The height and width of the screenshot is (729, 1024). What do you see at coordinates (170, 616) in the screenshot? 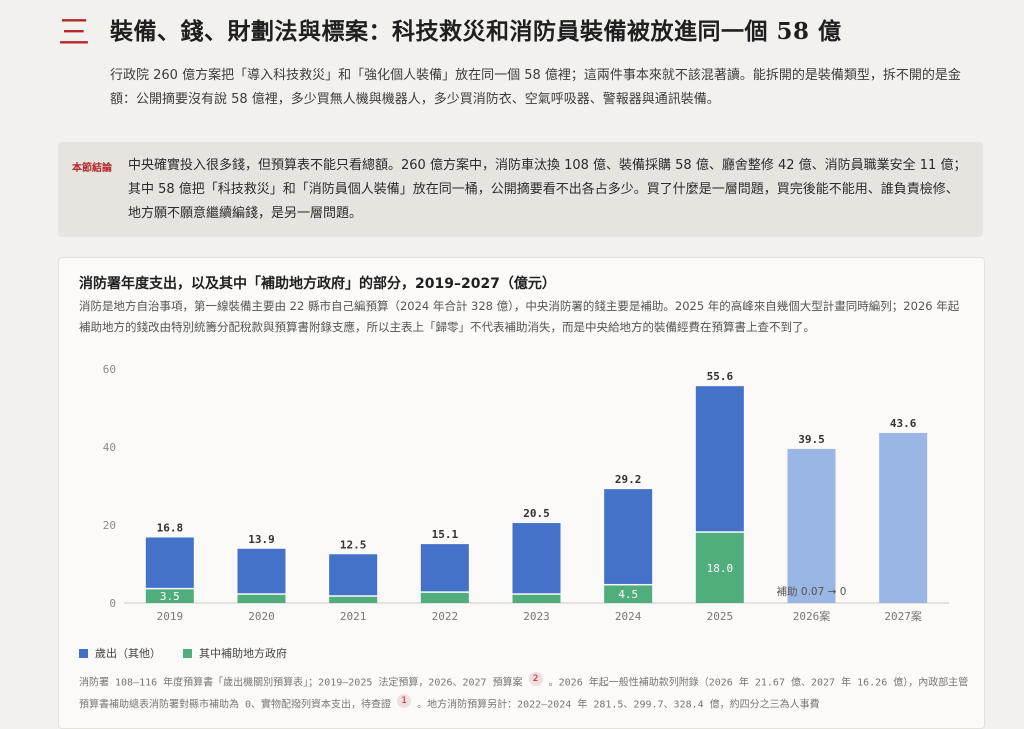
I see `x-tick-label: 2019` at bounding box center [170, 616].